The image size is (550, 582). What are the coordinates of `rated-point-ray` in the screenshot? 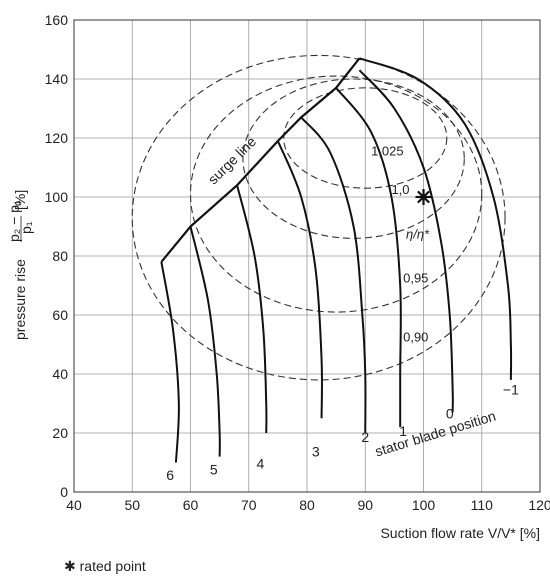 It's located at (423, 197).